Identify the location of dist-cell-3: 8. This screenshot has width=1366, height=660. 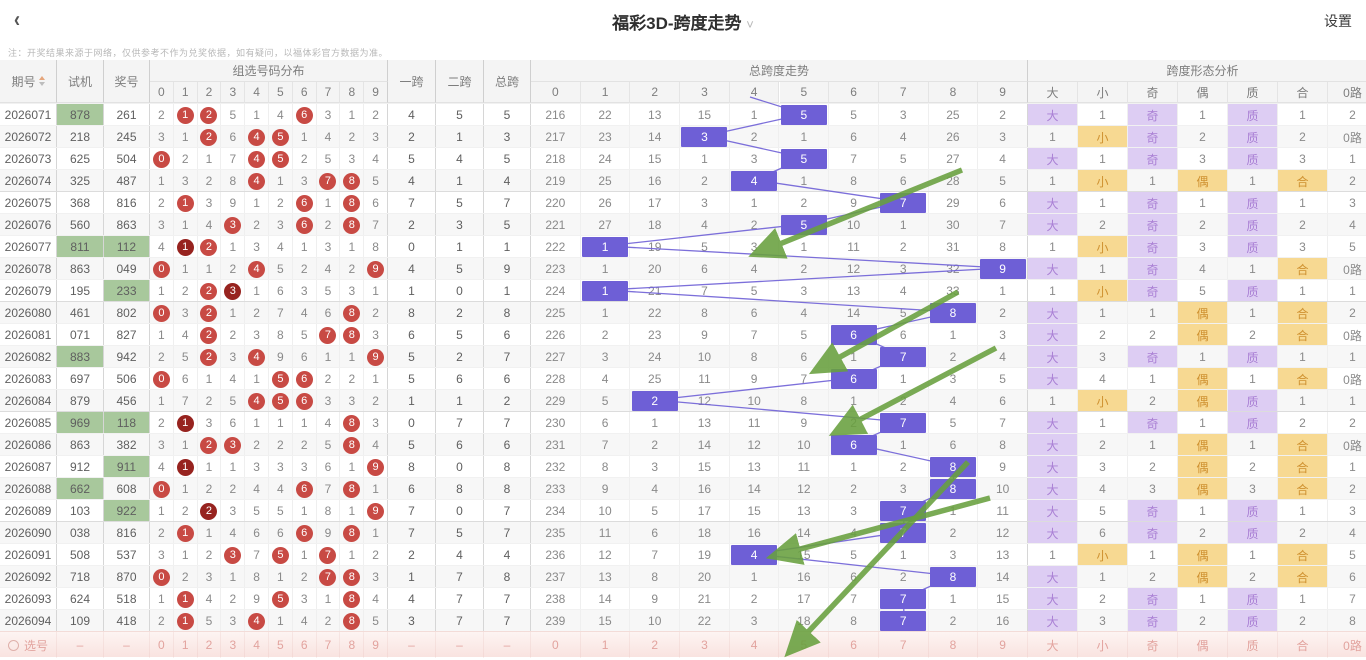
(233, 181).